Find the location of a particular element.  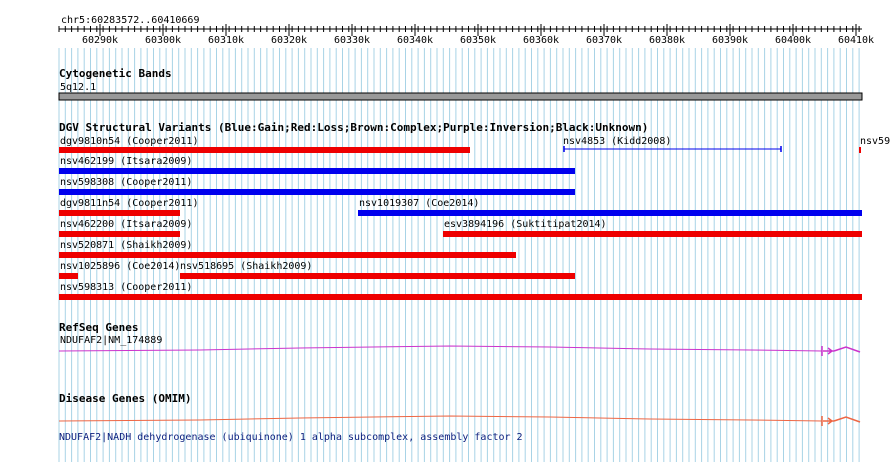

tick-label: 60320k is located at coordinates (289, 40).